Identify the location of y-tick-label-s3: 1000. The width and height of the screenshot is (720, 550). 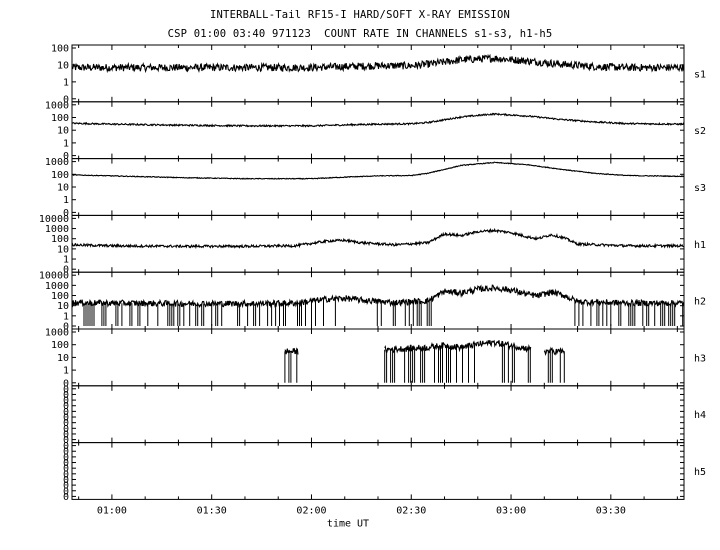
(57, 162).